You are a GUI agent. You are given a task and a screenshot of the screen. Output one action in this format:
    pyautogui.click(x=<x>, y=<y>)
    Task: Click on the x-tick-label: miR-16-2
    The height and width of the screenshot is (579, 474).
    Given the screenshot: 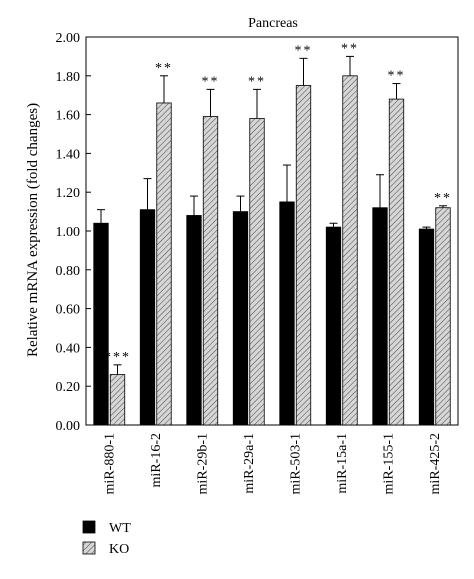 What is the action you would take?
    pyautogui.click(x=156, y=460)
    